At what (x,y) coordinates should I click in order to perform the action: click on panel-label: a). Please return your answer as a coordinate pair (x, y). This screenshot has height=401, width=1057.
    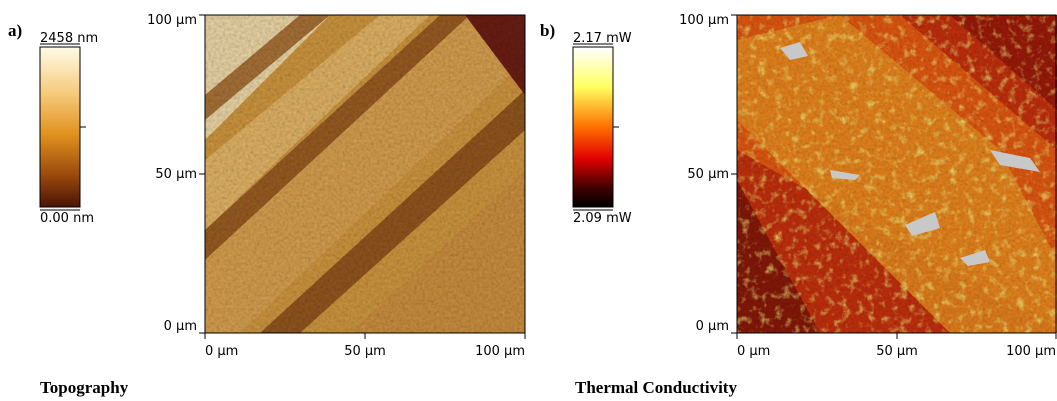
    Looking at the image, I should click on (15, 30).